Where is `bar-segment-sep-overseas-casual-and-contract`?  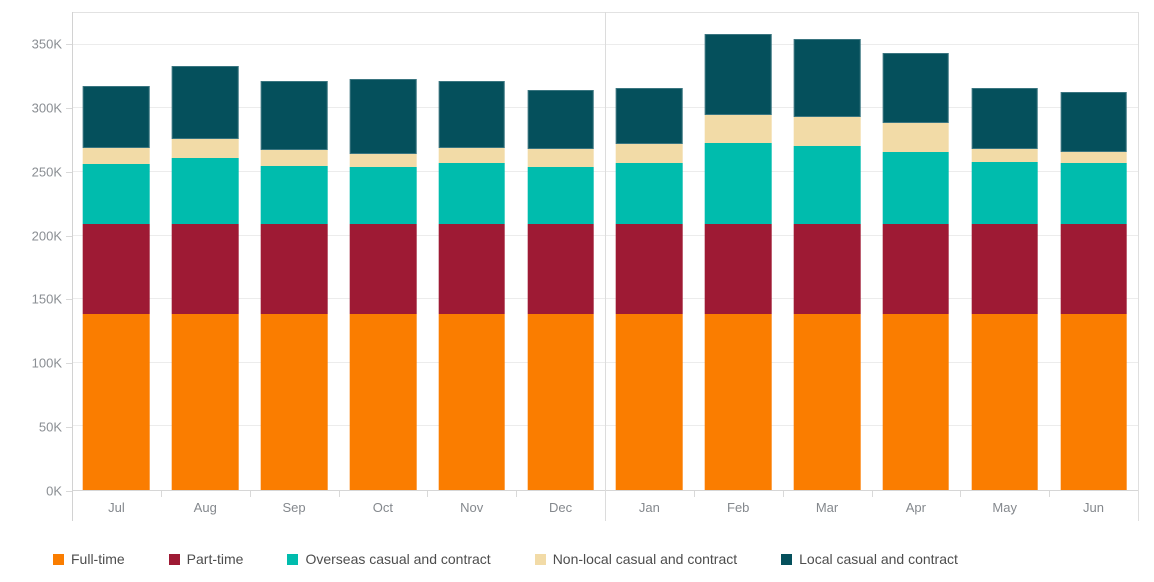
bar-segment-sep-overseas-casual-and-contract is located at coordinates (294, 195).